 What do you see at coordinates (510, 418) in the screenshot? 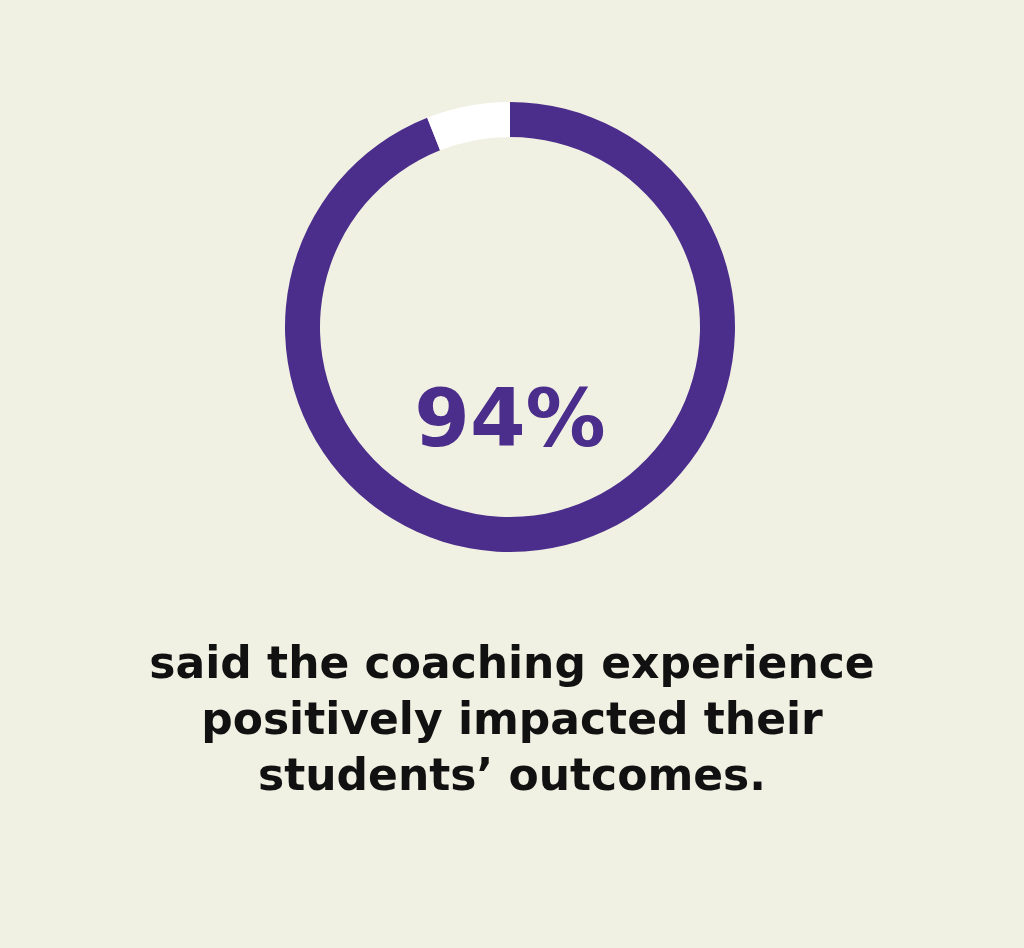
I see `data-label: 94%` at bounding box center [510, 418].